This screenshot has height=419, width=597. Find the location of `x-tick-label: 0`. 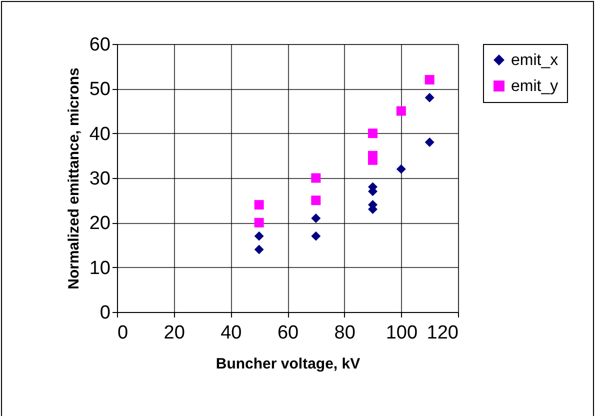

x-tick-label: 0 is located at coordinates (123, 333).